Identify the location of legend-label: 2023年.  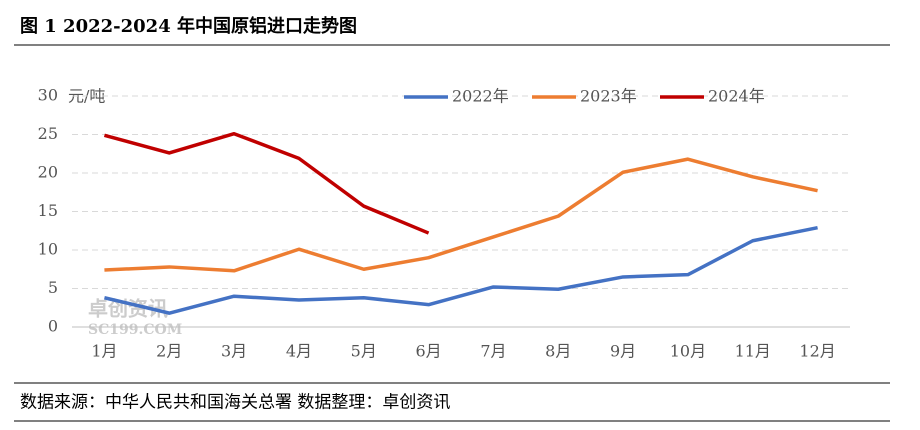
(608, 96).